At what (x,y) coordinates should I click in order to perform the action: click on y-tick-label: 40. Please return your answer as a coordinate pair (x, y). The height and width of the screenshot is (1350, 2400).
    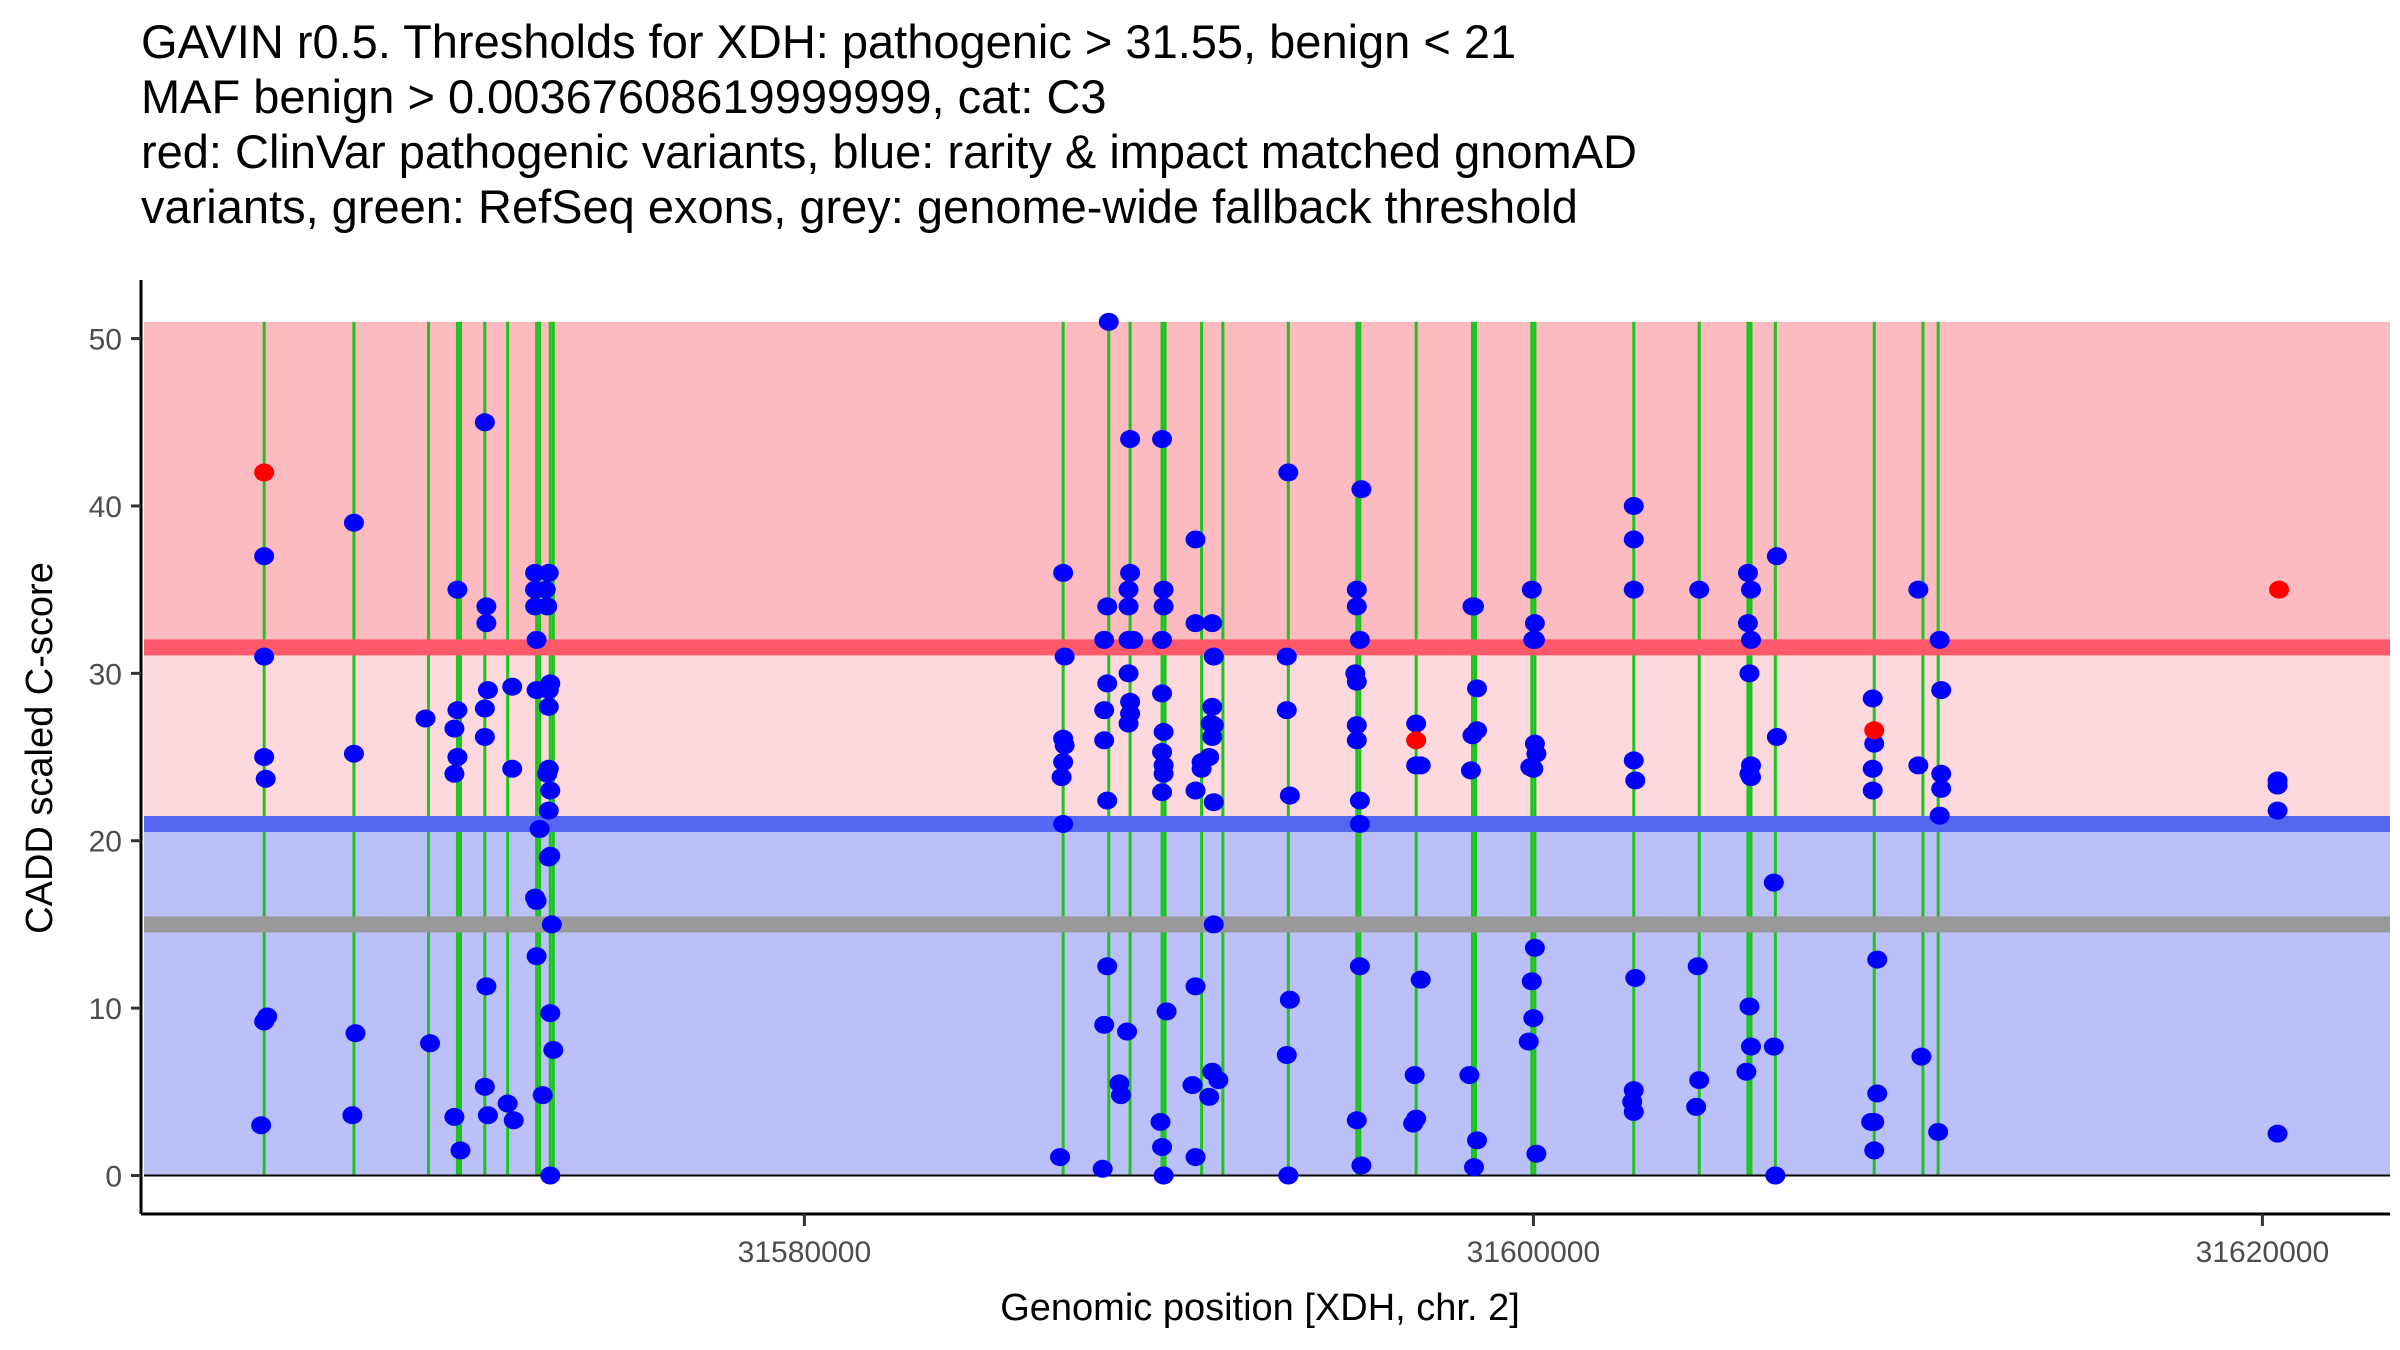
    Looking at the image, I should click on (105, 507).